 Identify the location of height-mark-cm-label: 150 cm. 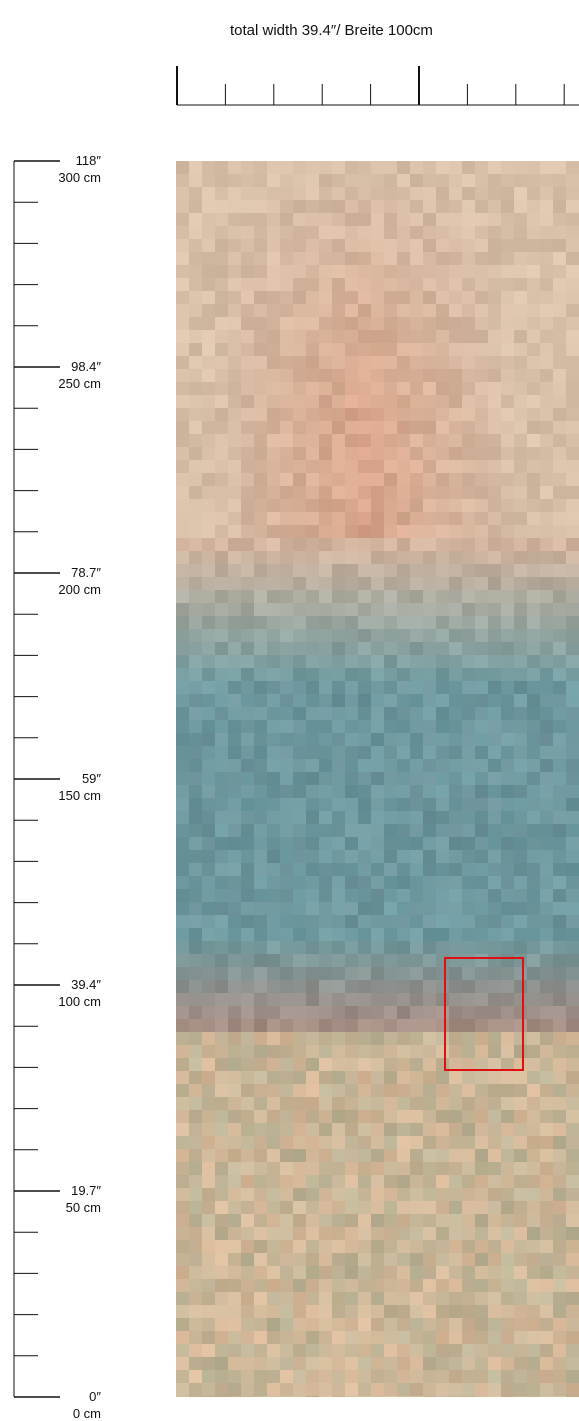
(79, 795).